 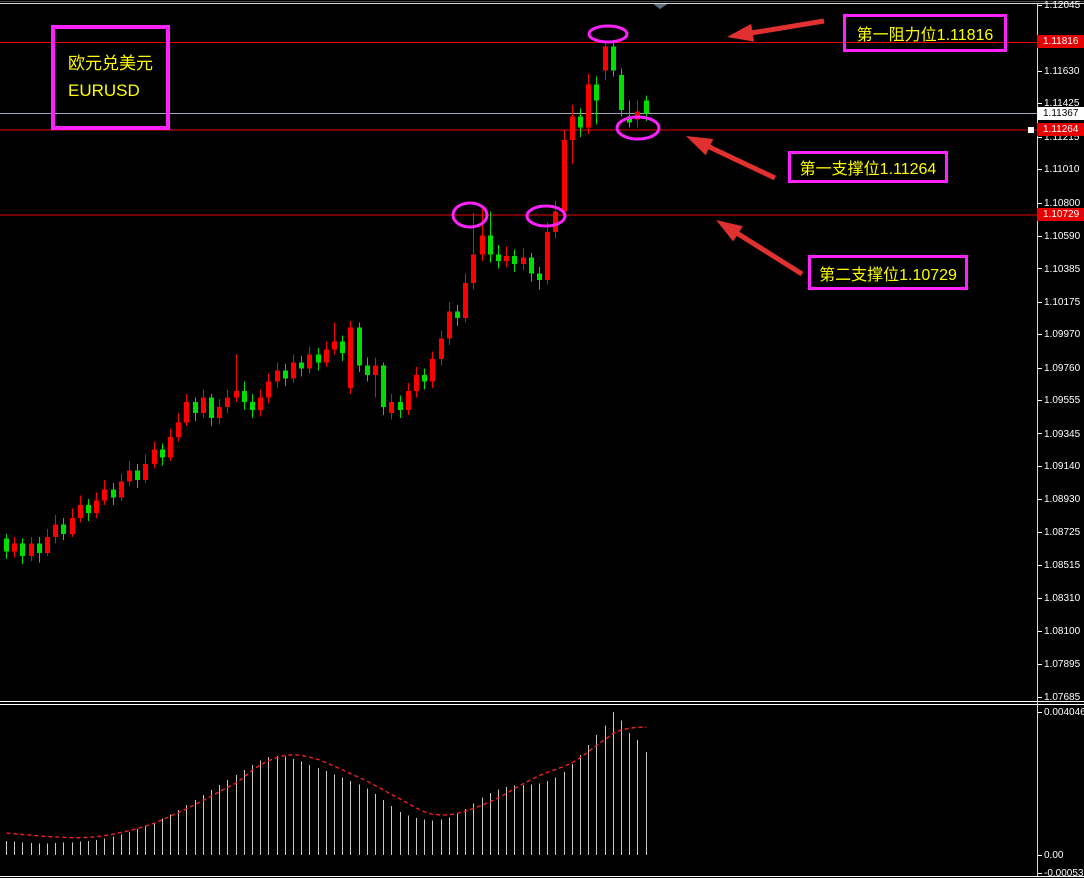 I want to click on line-selection-handle, so click(x=1031, y=130).